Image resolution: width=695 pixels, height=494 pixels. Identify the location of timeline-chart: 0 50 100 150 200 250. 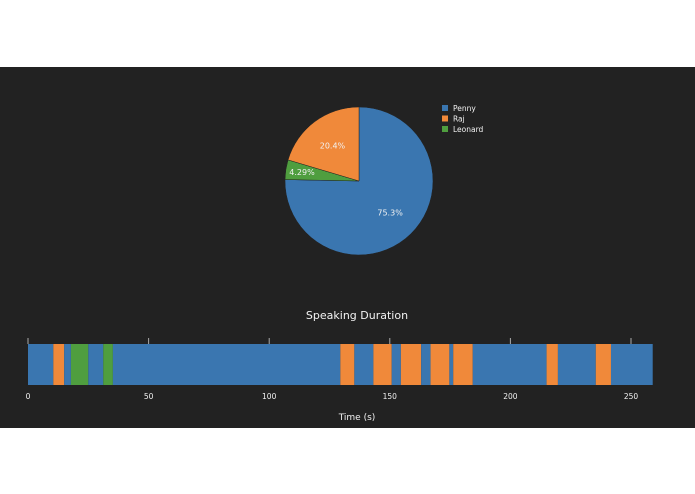
(339, 369).